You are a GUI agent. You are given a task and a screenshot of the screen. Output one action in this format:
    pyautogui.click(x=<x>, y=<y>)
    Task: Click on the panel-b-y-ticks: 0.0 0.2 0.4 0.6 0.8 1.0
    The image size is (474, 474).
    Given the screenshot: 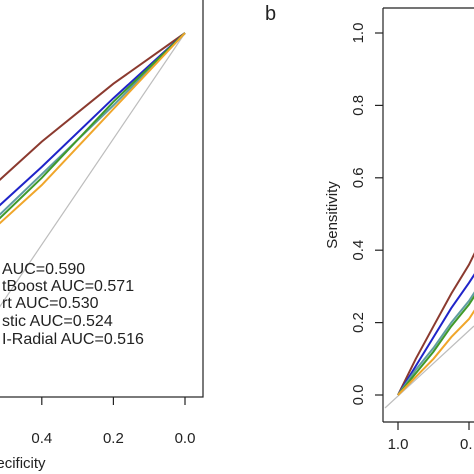 What is the action you would take?
    pyautogui.click(x=366, y=214)
    